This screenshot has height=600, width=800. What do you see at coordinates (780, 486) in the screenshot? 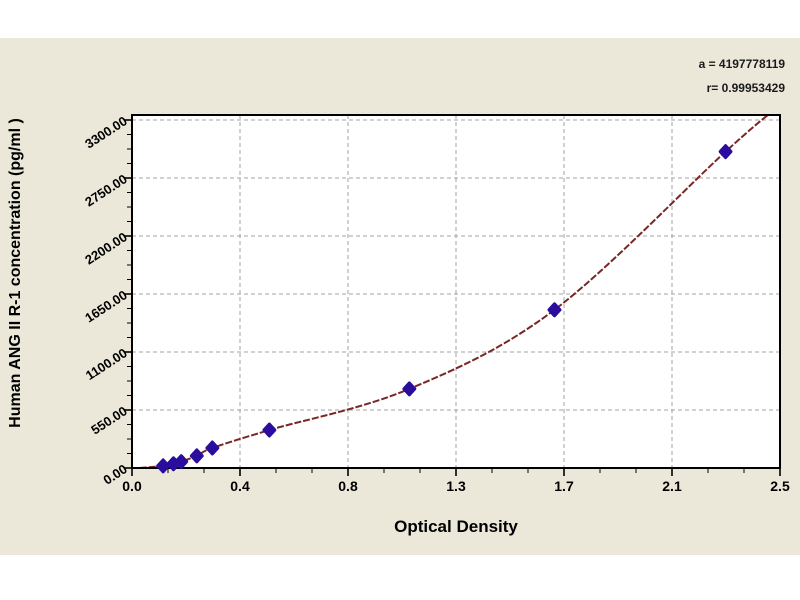
I see `x-tick-label: 2.5` at bounding box center [780, 486].